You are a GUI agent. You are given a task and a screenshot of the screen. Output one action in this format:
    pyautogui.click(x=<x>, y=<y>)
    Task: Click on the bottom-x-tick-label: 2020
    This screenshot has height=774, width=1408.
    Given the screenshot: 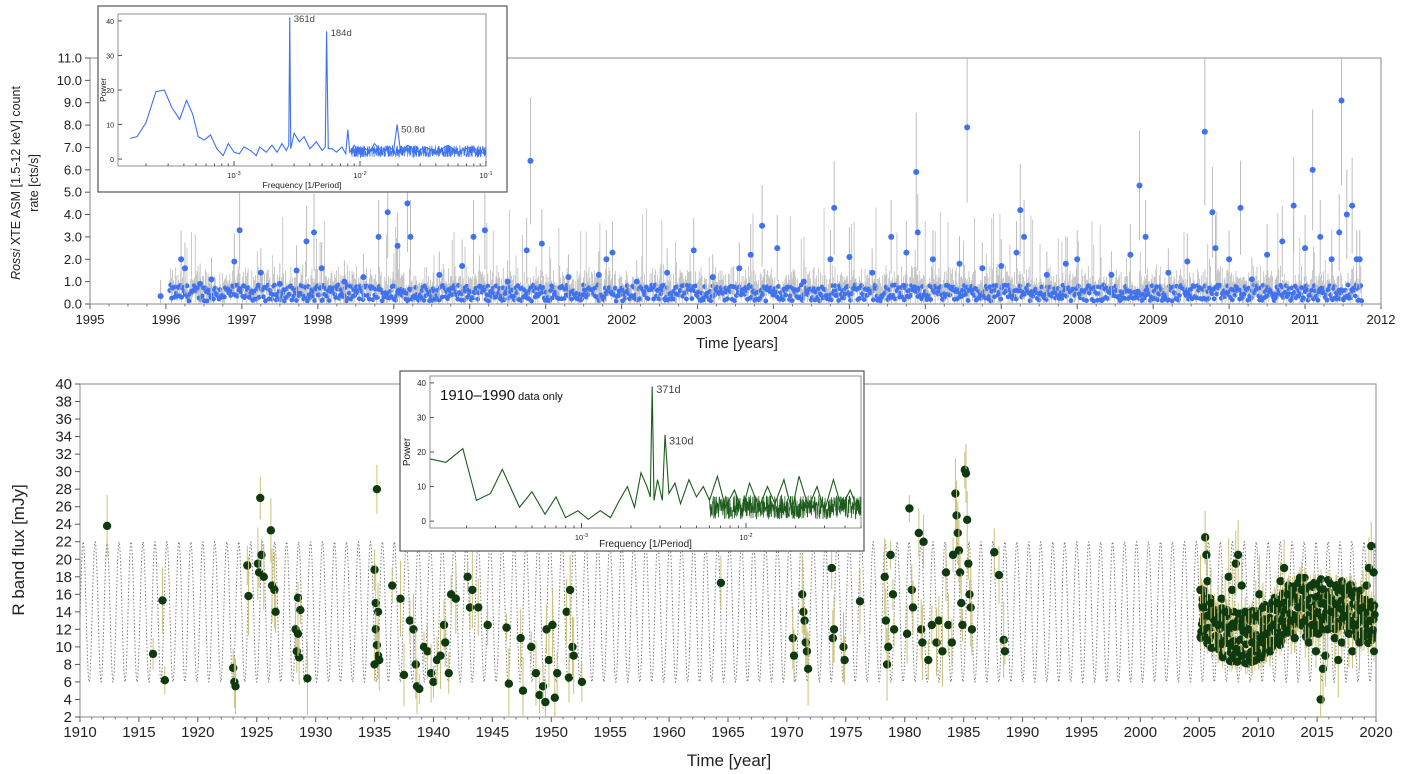 What is the action you would take?
    pyautogui.click(x=1375, y=732)
    